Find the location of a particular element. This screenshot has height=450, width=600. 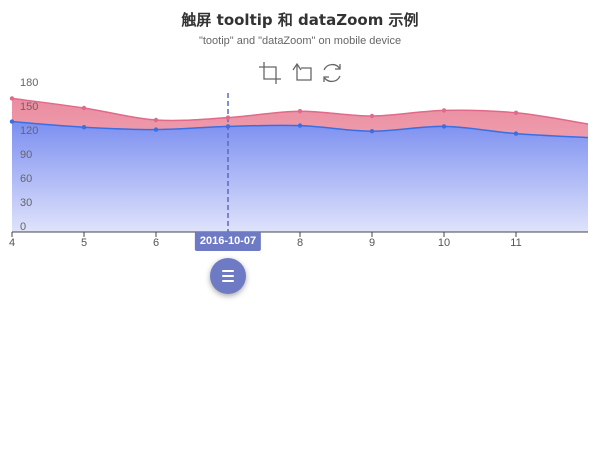

y-tick-label: 180 is located at coordinates (29, 83).